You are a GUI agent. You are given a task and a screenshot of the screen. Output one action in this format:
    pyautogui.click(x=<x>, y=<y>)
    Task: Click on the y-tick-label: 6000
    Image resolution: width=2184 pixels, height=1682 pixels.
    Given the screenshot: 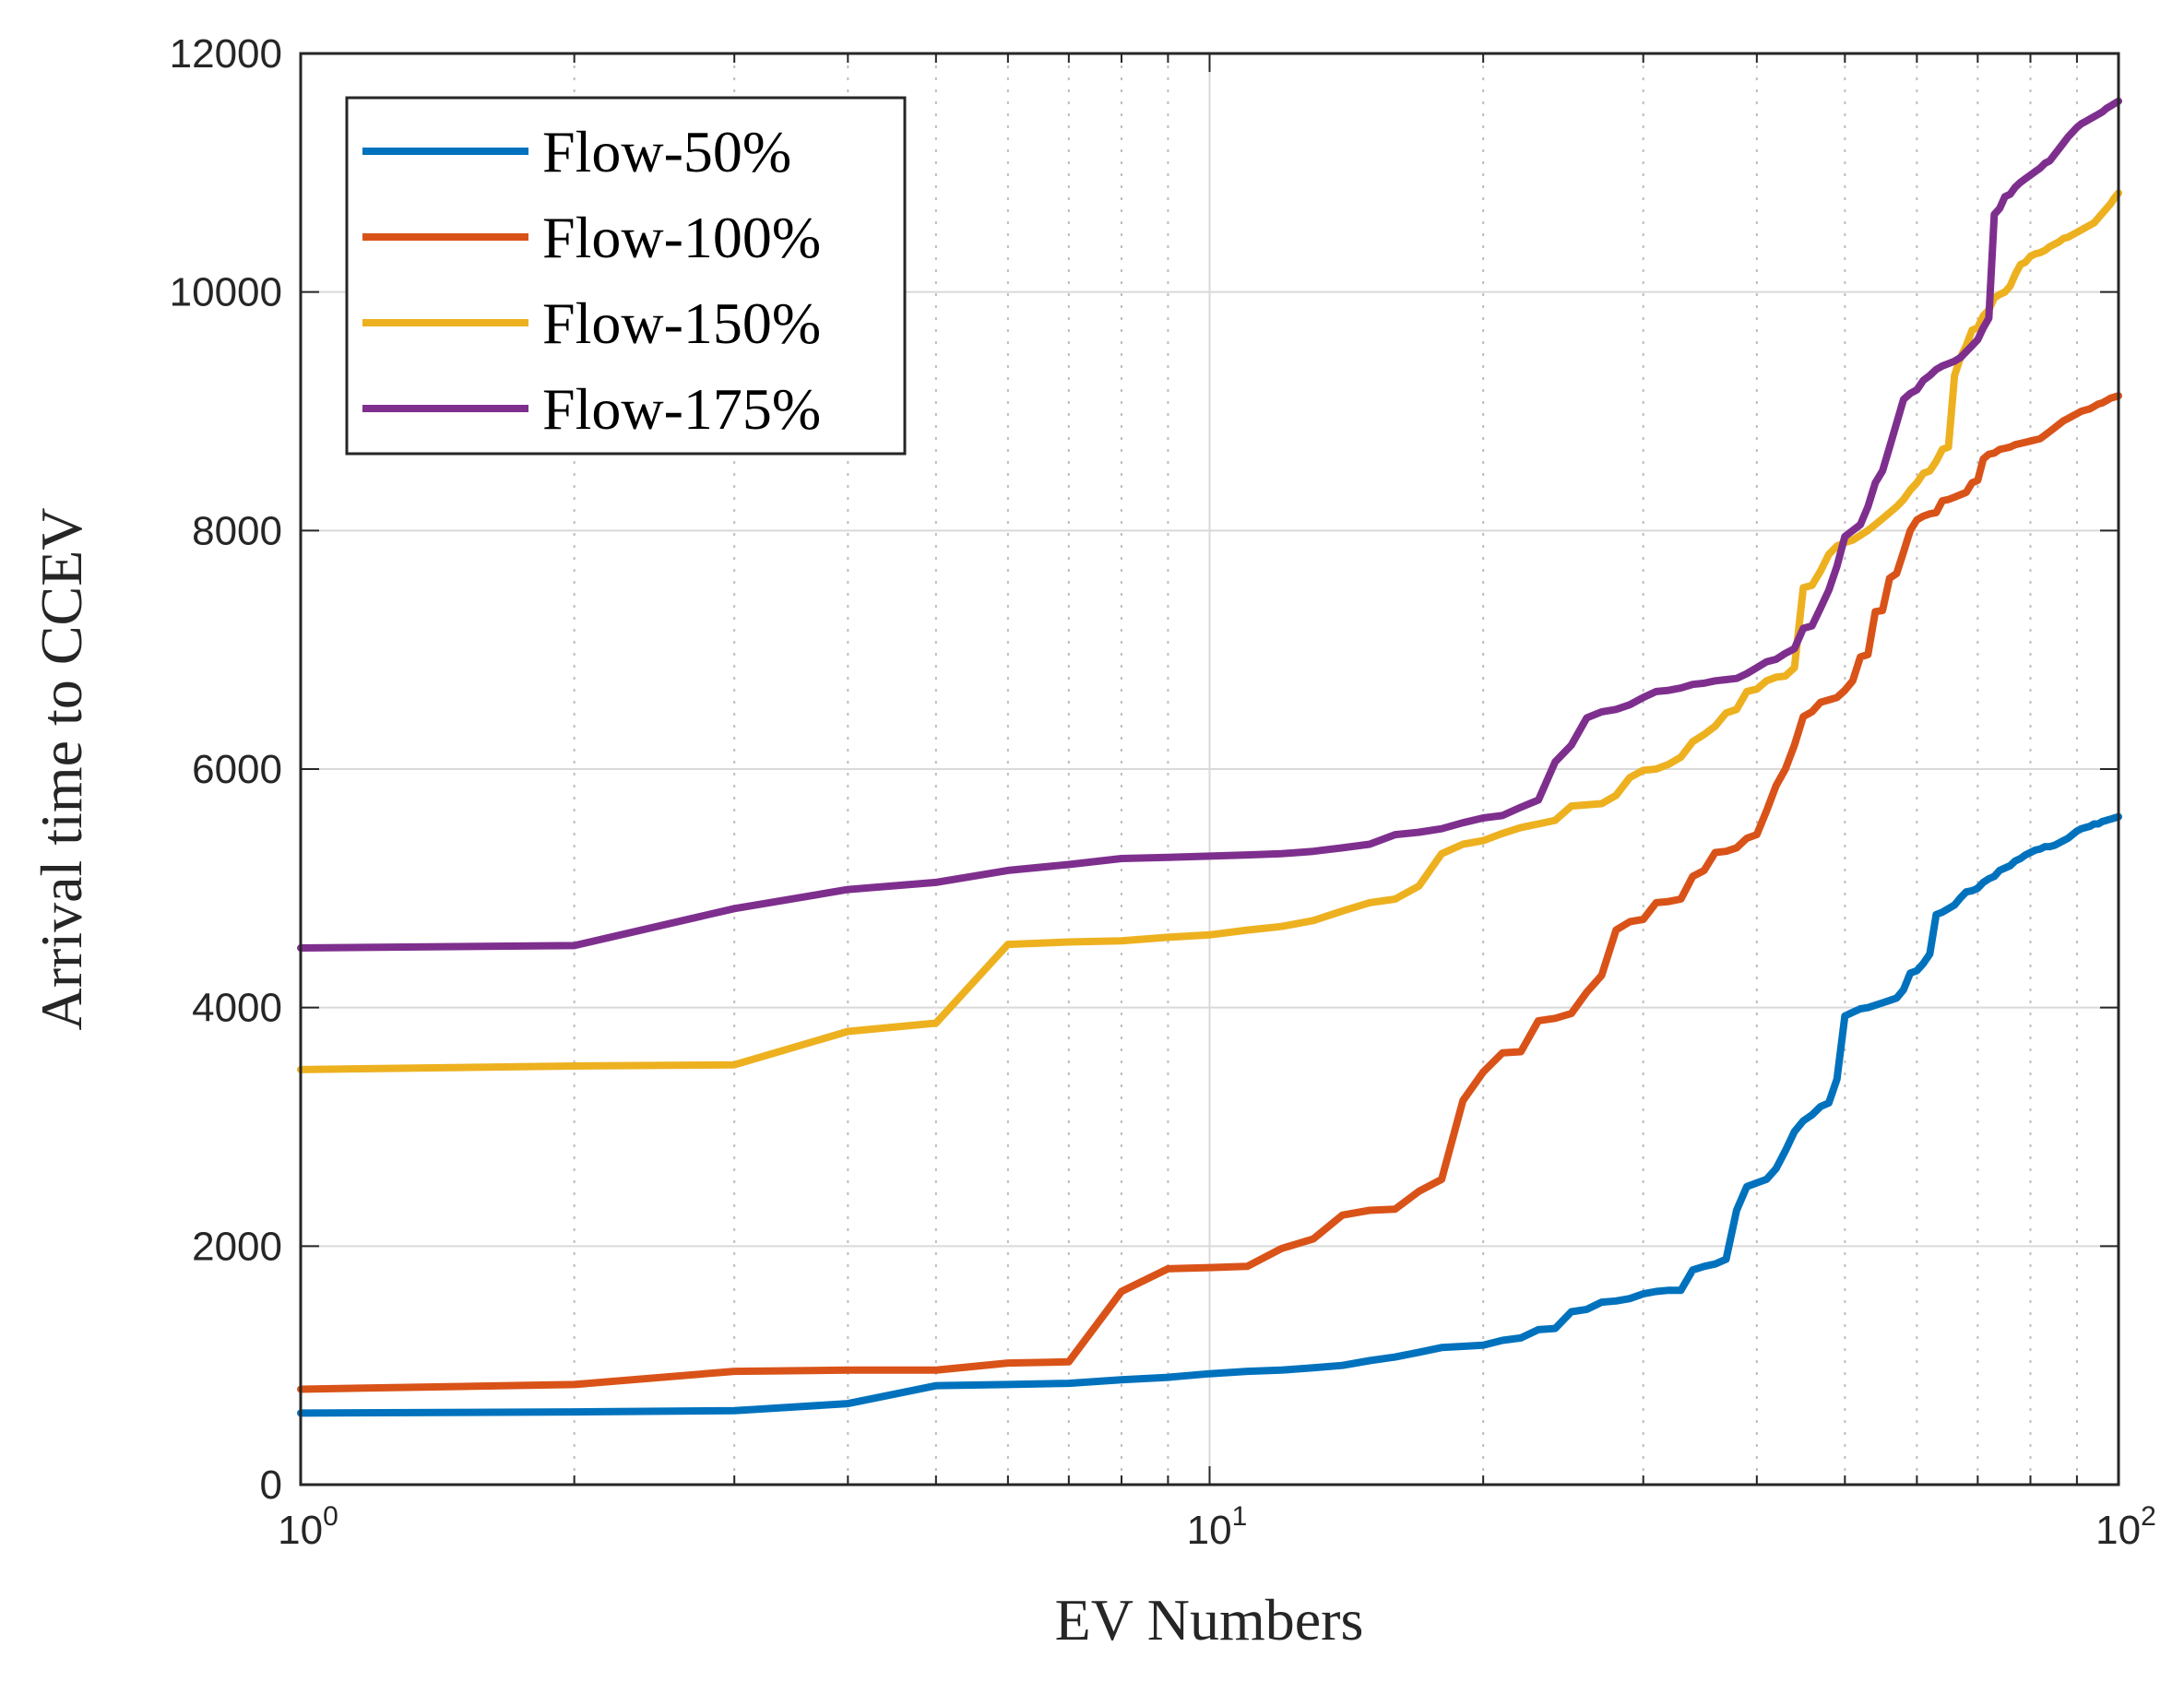 What is the action you would take?
    pyautogui.click(x=237, y=769)
    